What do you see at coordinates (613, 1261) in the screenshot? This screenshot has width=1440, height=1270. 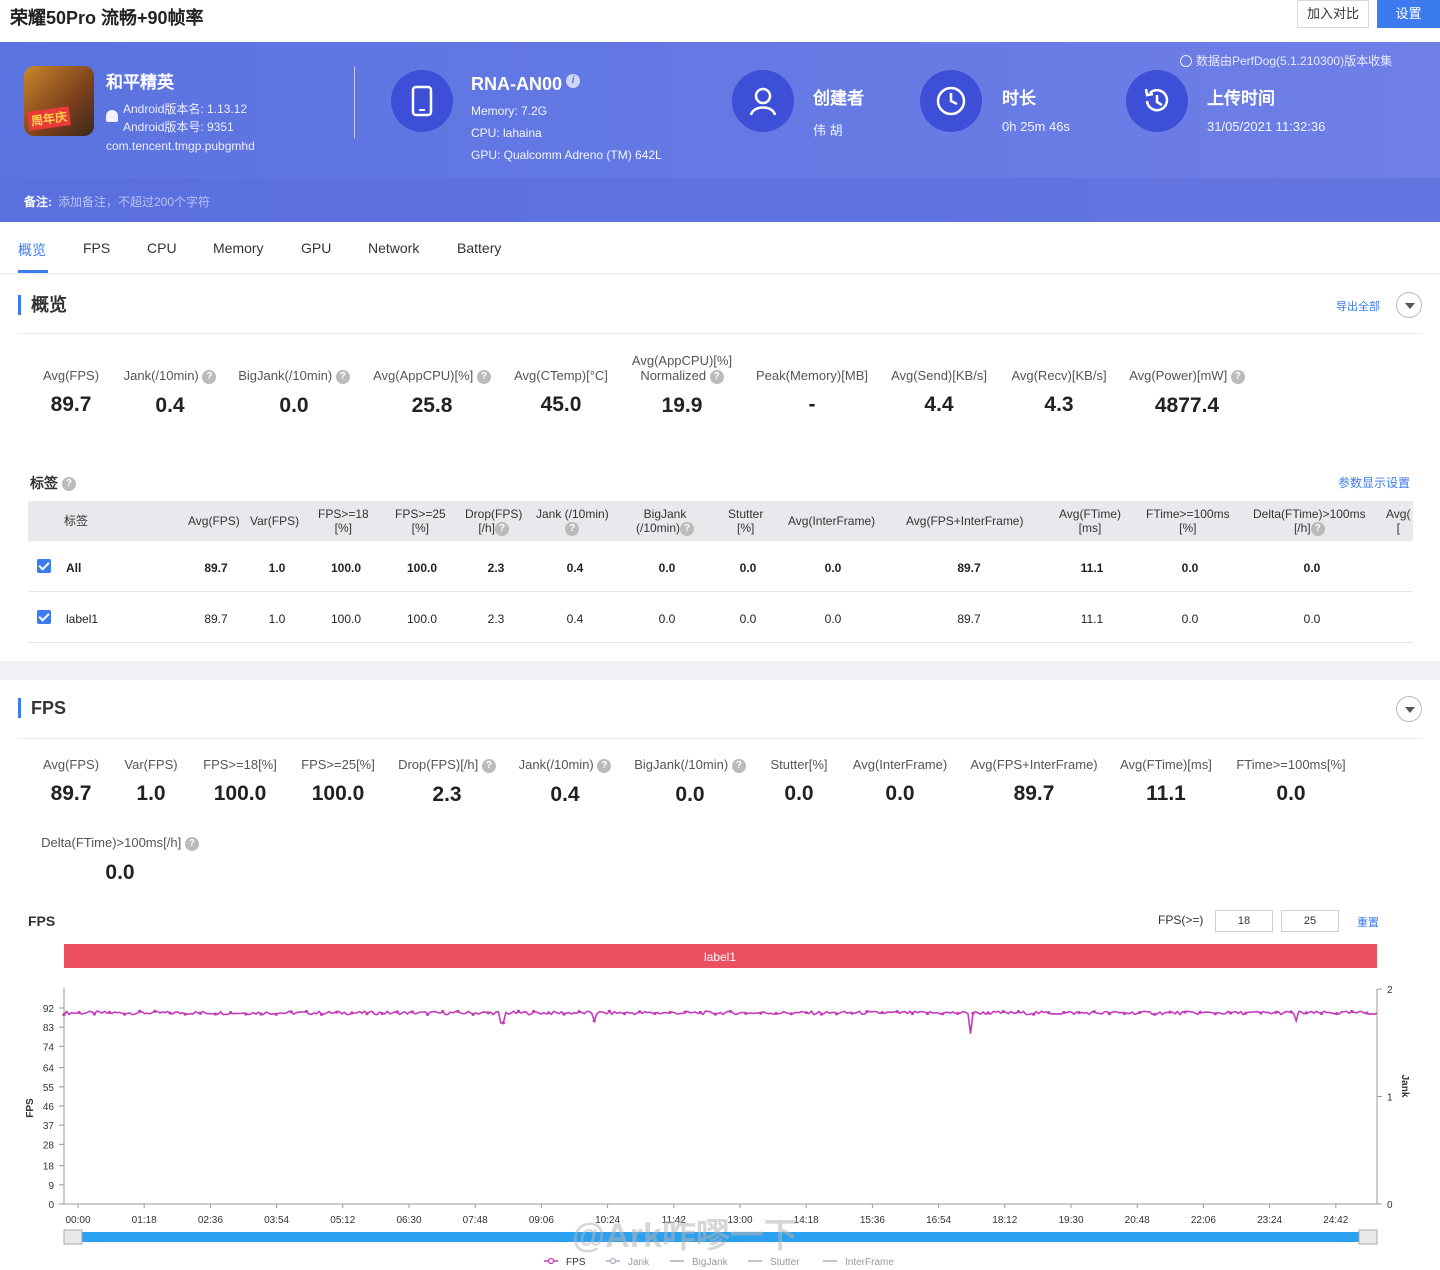 I see `legend-marker-dot` at bounding box center [613, 1261].